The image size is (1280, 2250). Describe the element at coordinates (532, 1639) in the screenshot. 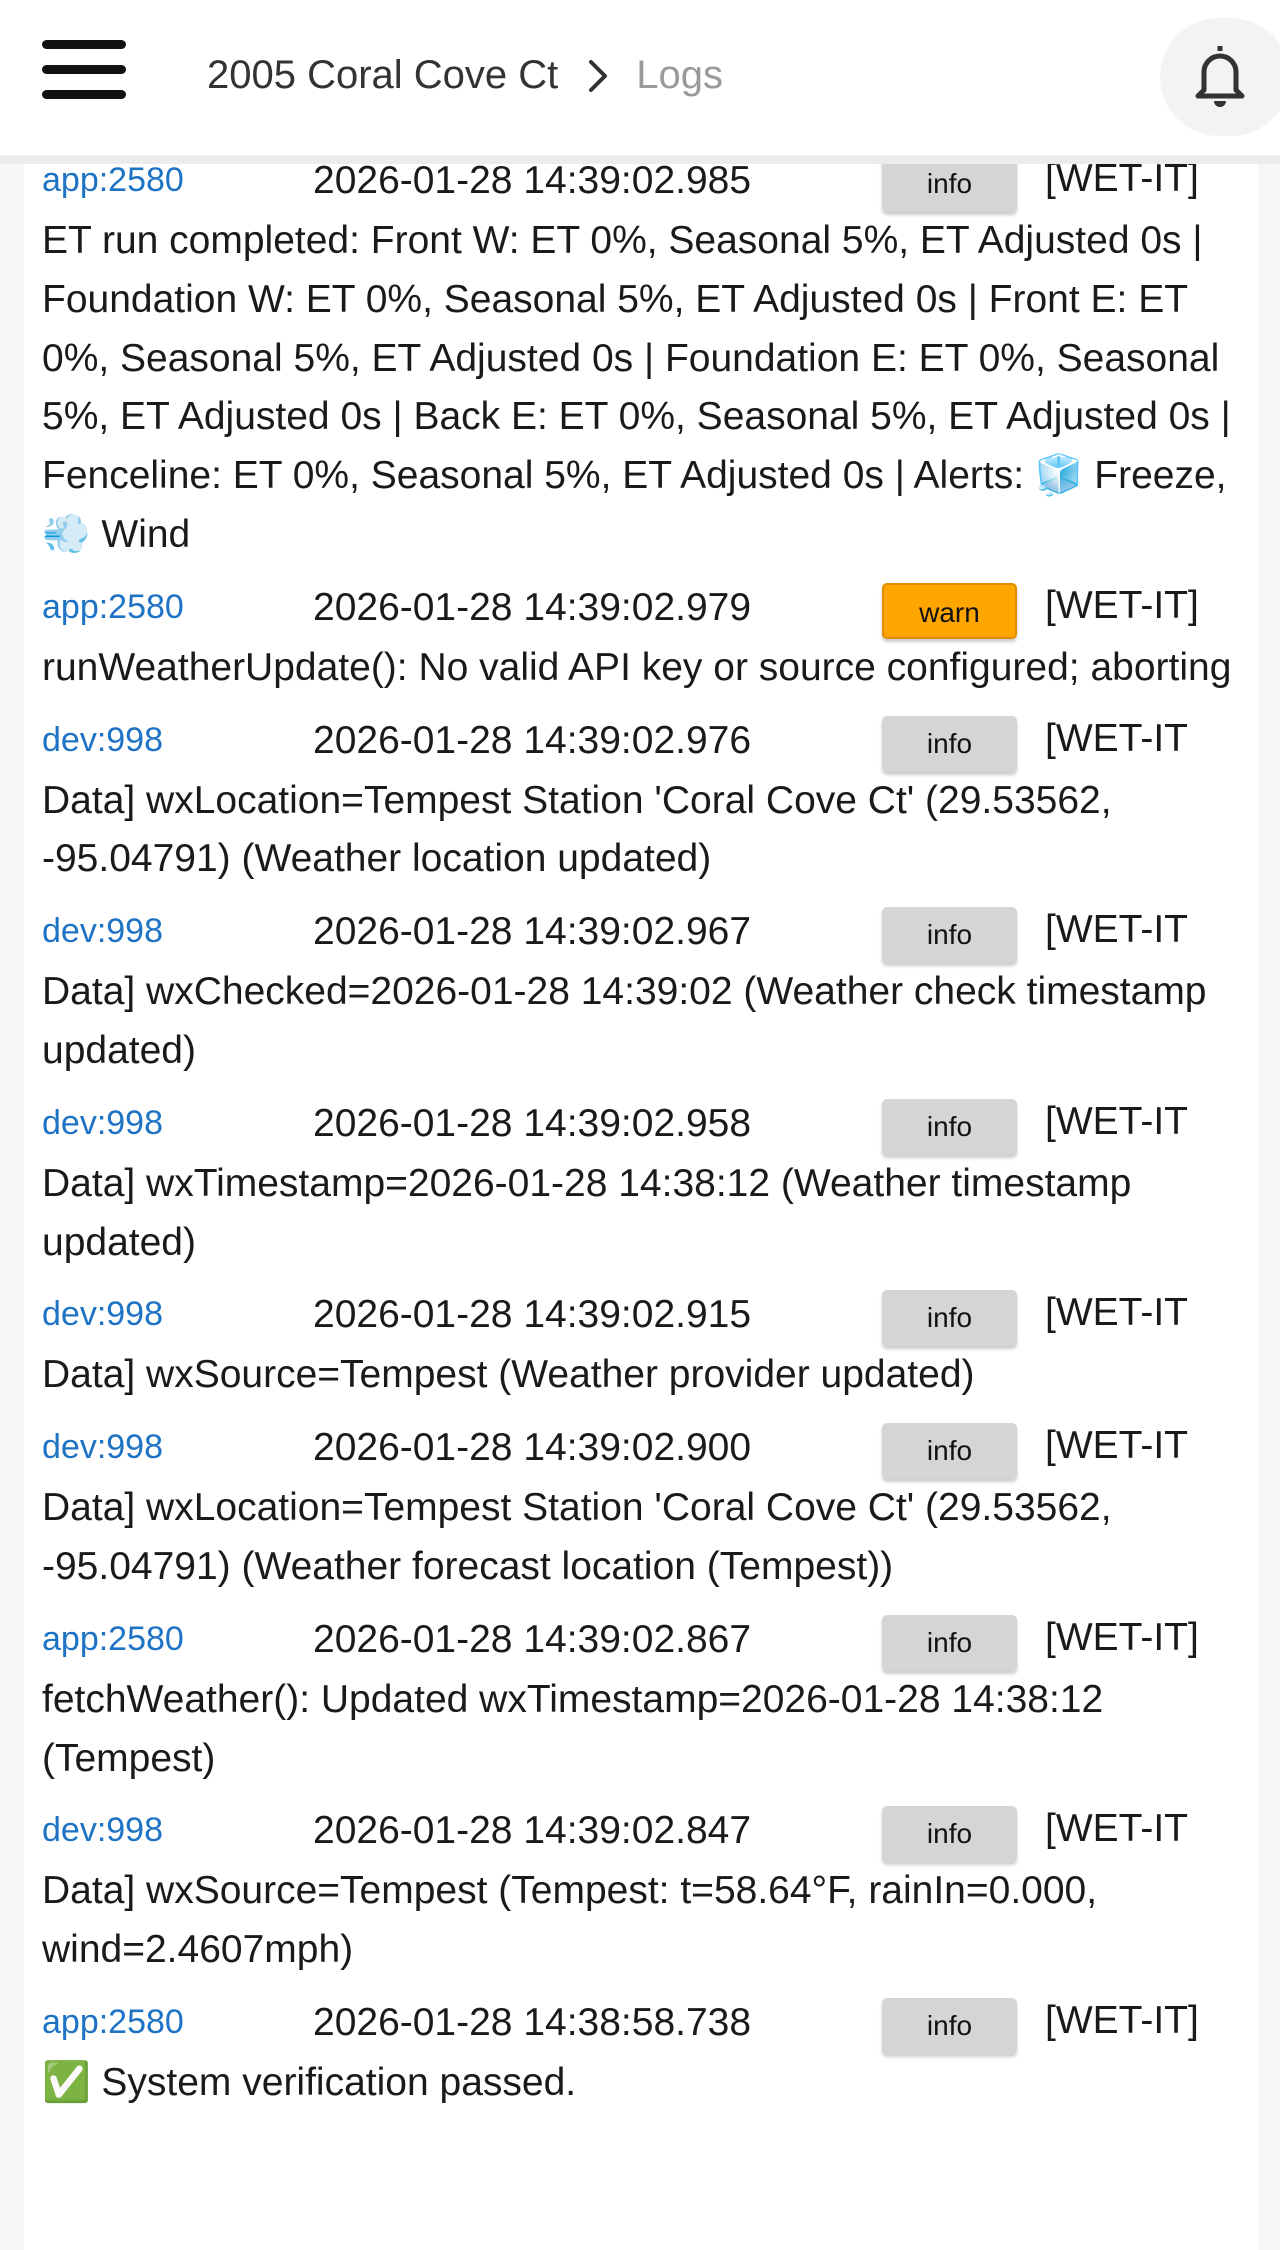

I see `log-timestamp: 2026-01-28 14:39:02.867` at that location.